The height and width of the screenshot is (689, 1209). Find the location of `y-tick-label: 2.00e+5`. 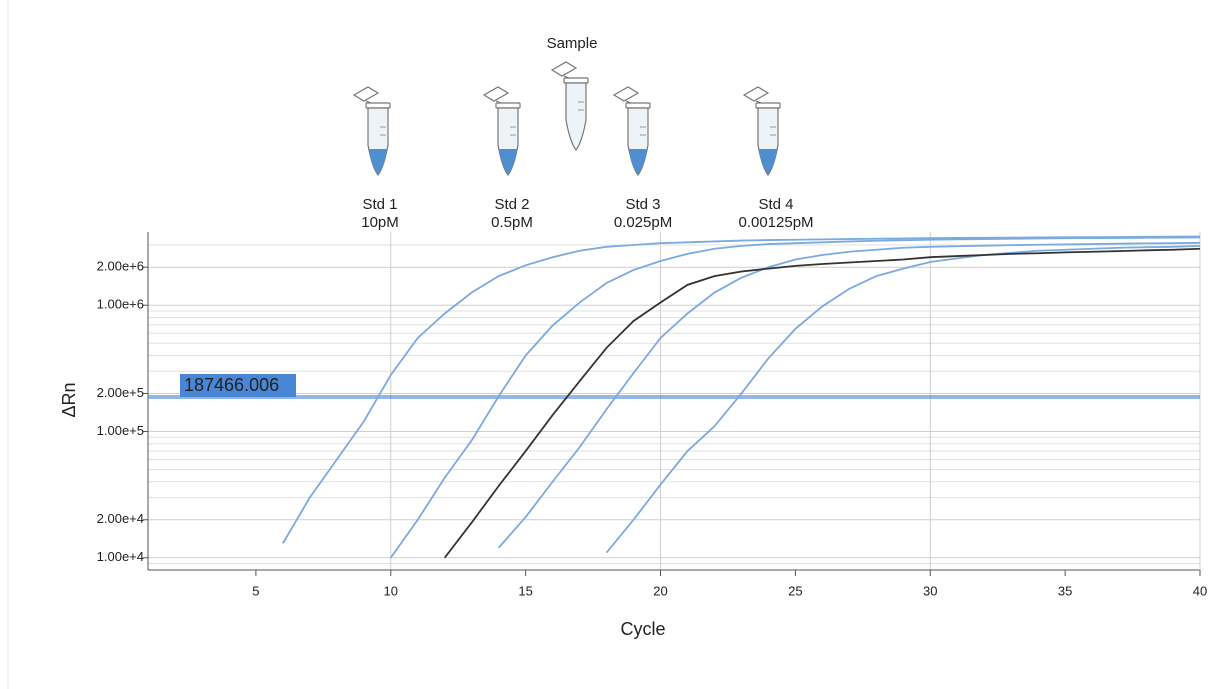

y-tick-label: 2.00e+5 is located at coordinates (120, 392).